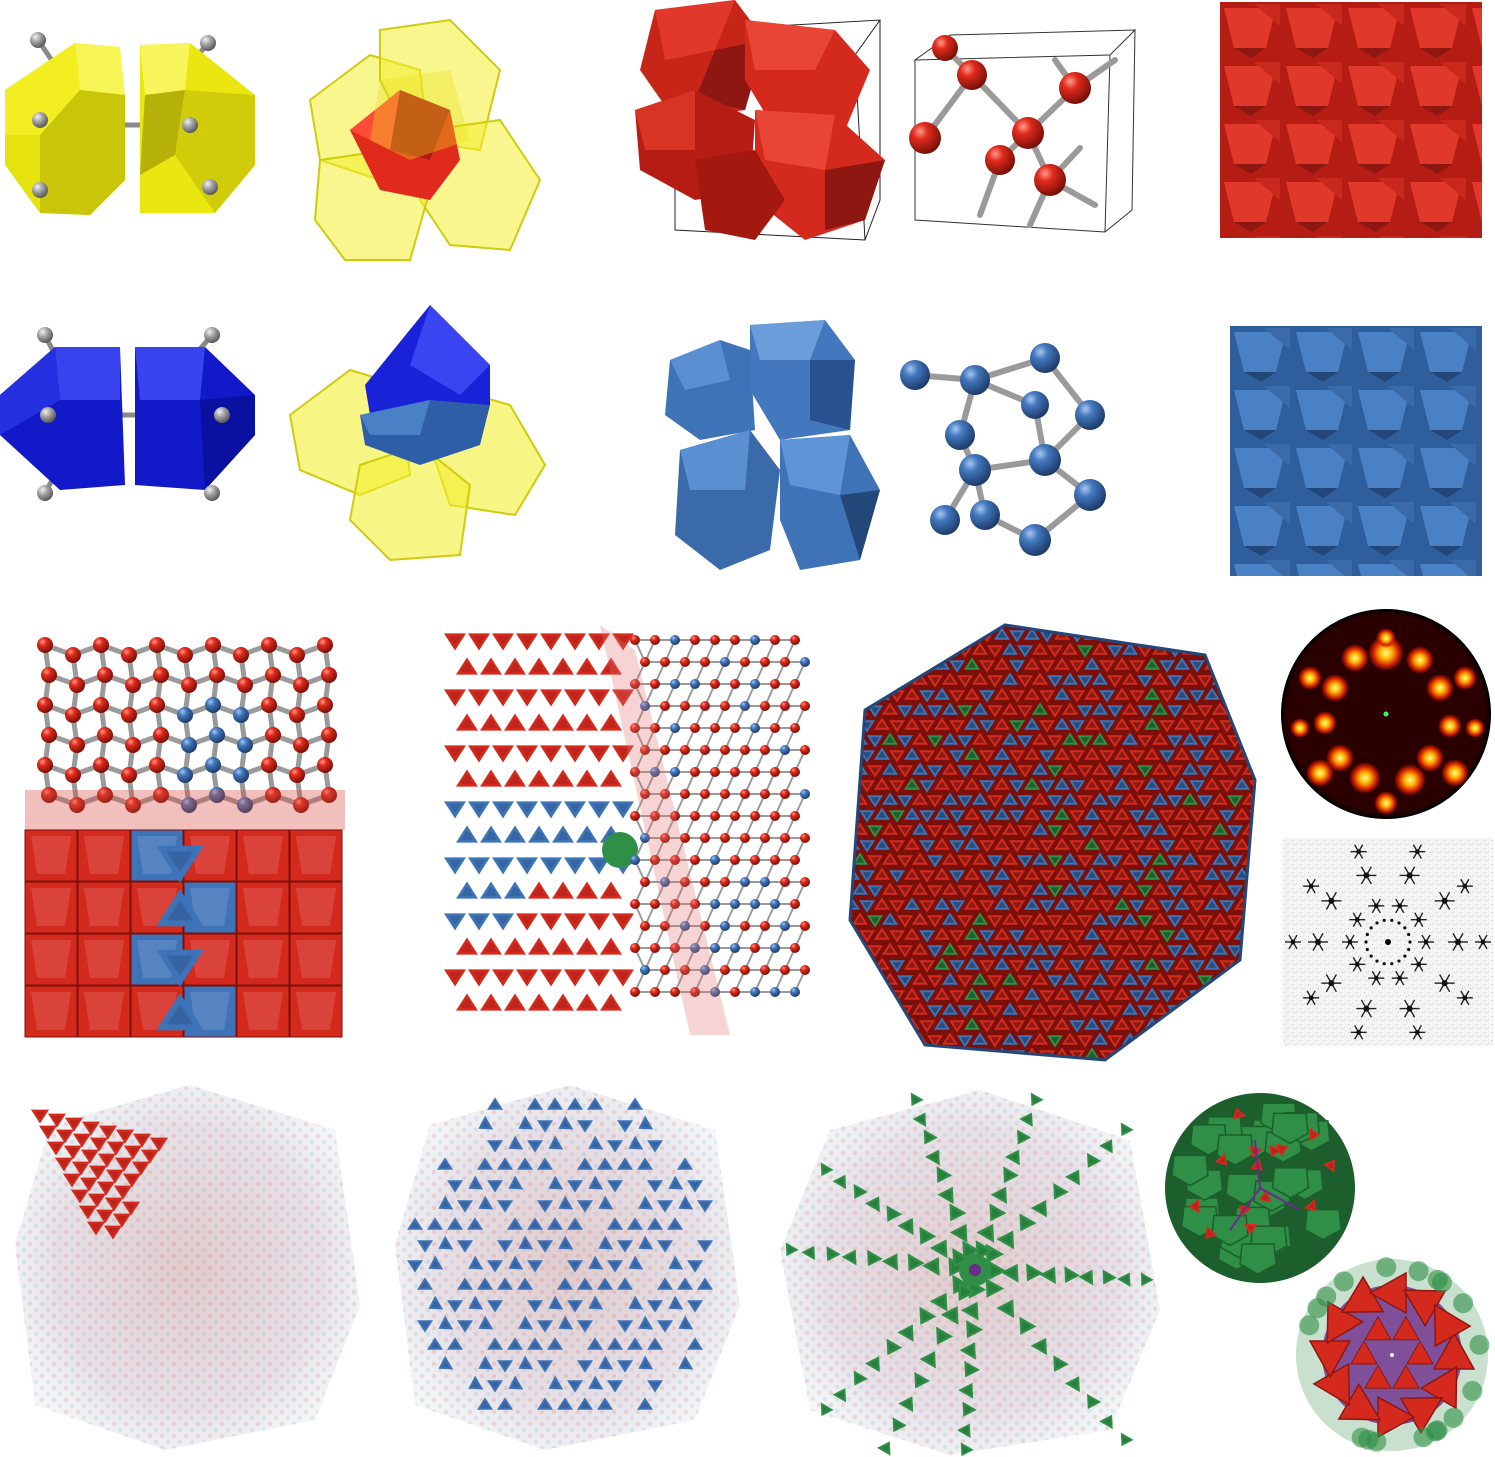  What do you see at coordinates (975, 1273) in the screenshot?
I see `green-star-axes-in-transparent-cluster-icon` at bounding box center [975, 1273].